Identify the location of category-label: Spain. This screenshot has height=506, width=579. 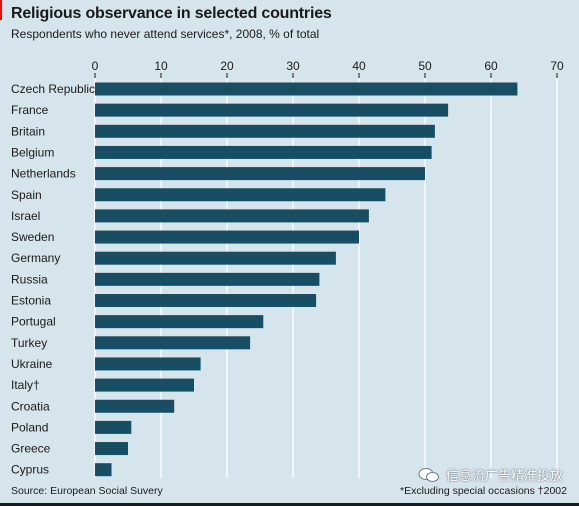
(26, 195).